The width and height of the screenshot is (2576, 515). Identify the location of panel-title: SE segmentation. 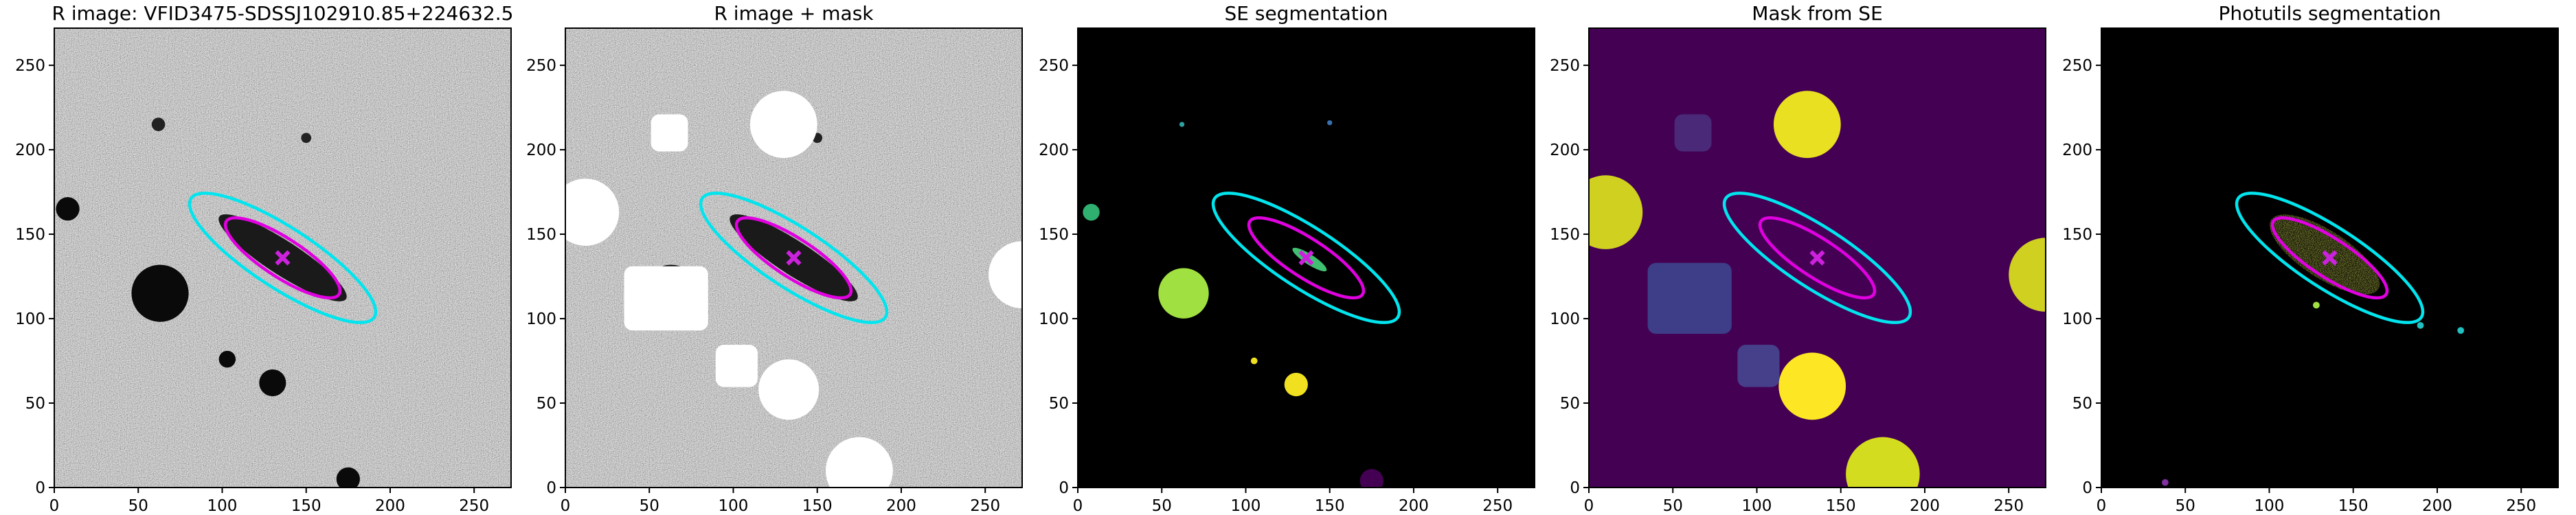
(1306, 13).